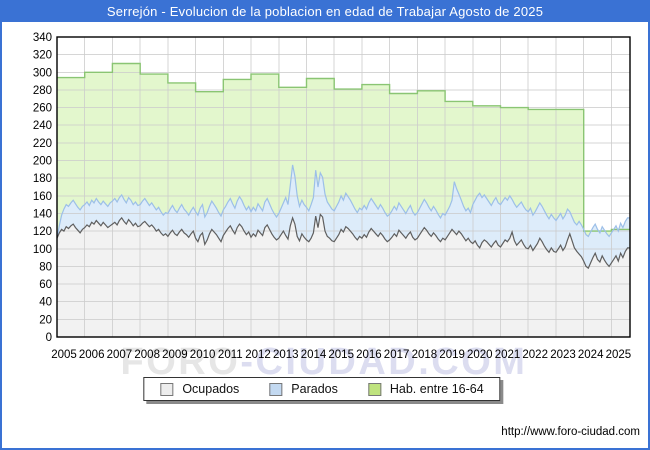 The height and width of the screenshot is (450, 650). Describe the element at coordinates (619, 355) in the screenshot. I see `svg-text: 2025` at that location.